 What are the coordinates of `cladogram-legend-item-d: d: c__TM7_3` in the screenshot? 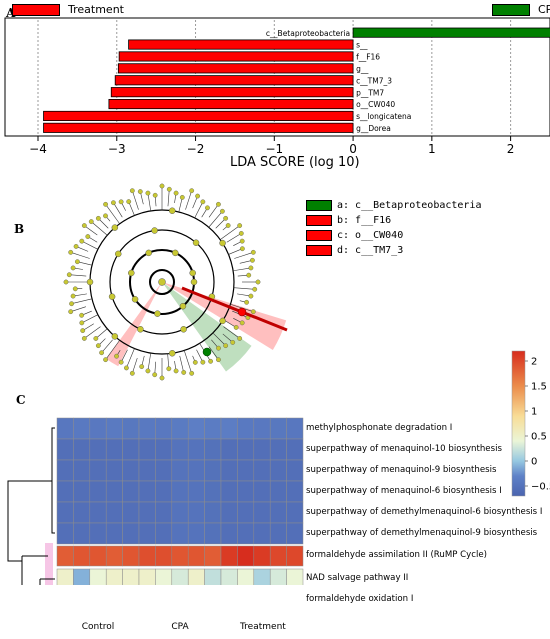 It's located at (394, 250).